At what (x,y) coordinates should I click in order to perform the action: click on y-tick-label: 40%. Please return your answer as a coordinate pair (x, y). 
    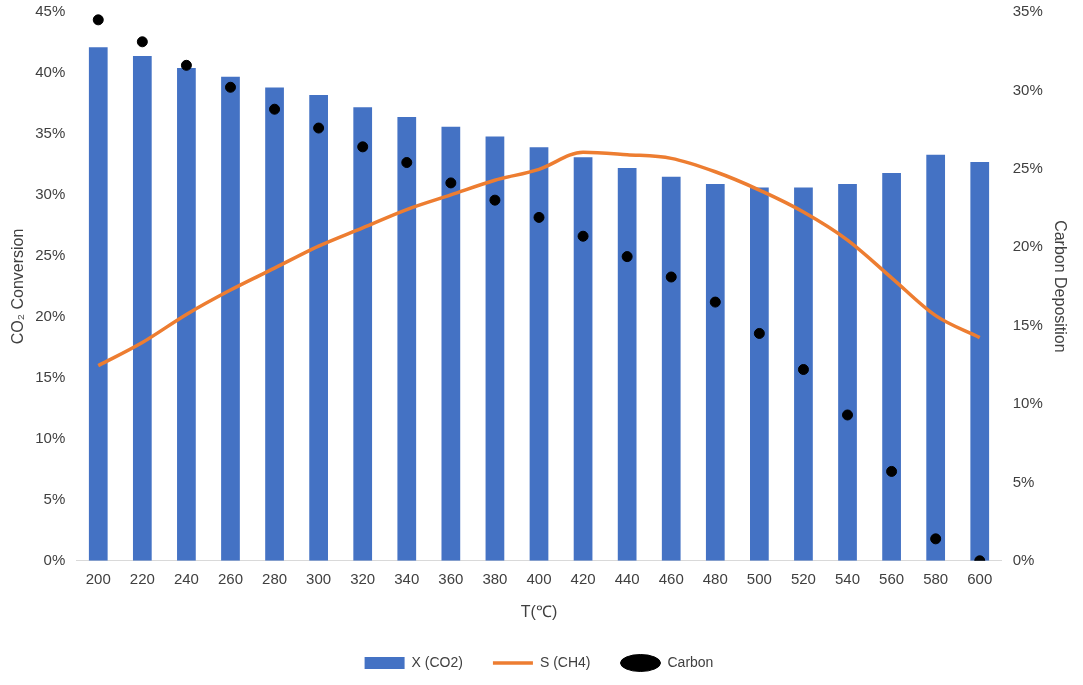
    Looking at the image, I should click on (50, 72).